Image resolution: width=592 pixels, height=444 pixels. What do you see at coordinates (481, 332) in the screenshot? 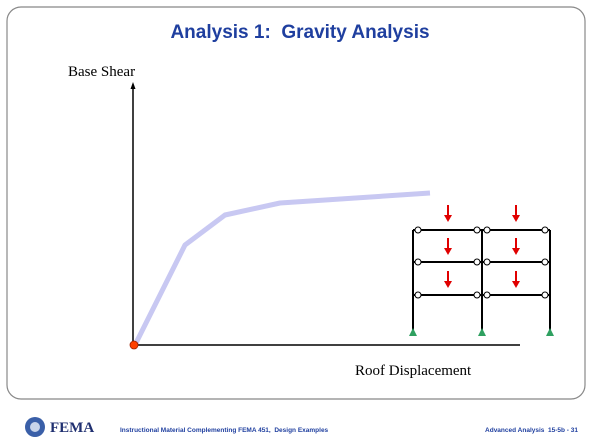
I see `supports` at bounding box center [481, 332].